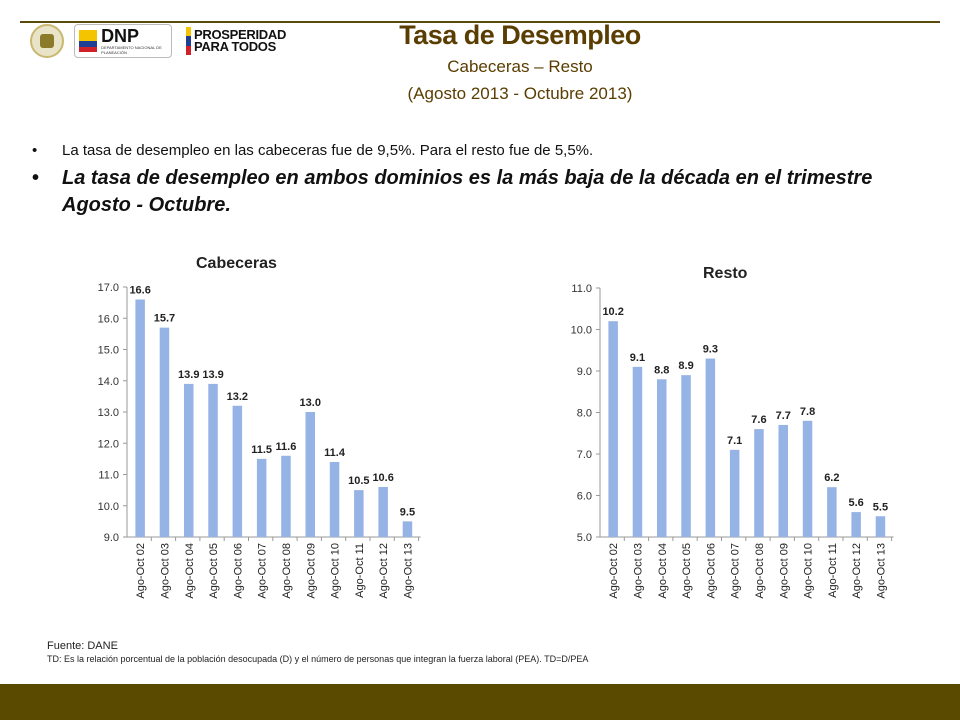 This screenshot has width=960, height=720. Describe the element at coordinates (188, 375) in the screenshot. I see `data-label: 13.9` at that location.